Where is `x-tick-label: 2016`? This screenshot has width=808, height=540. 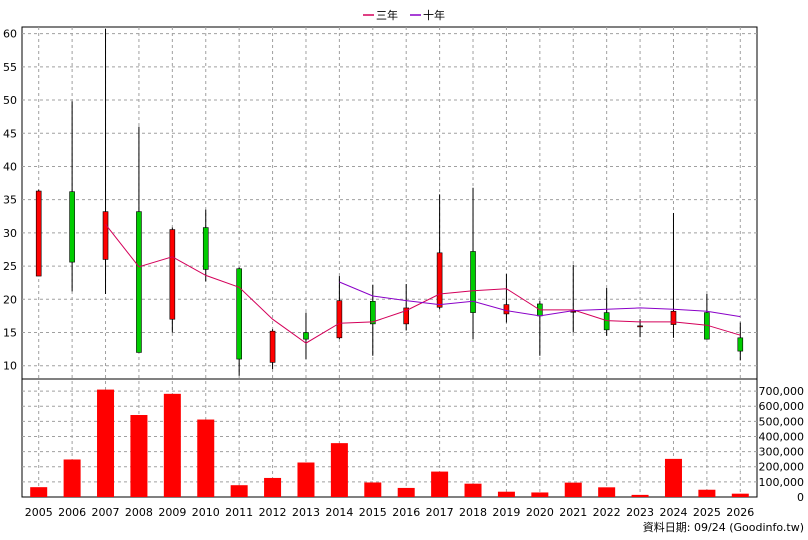 x-tick-label: 2016 is located at coordinates (406, 512).